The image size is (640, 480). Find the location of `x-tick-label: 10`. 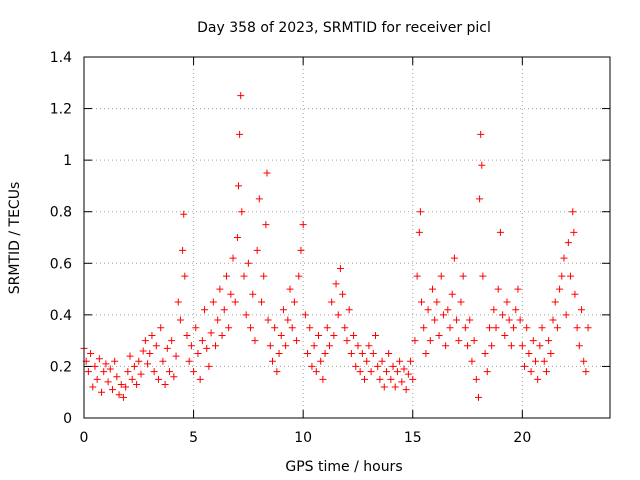

x-tick-label: 10 is located at coordinates (303, 438).